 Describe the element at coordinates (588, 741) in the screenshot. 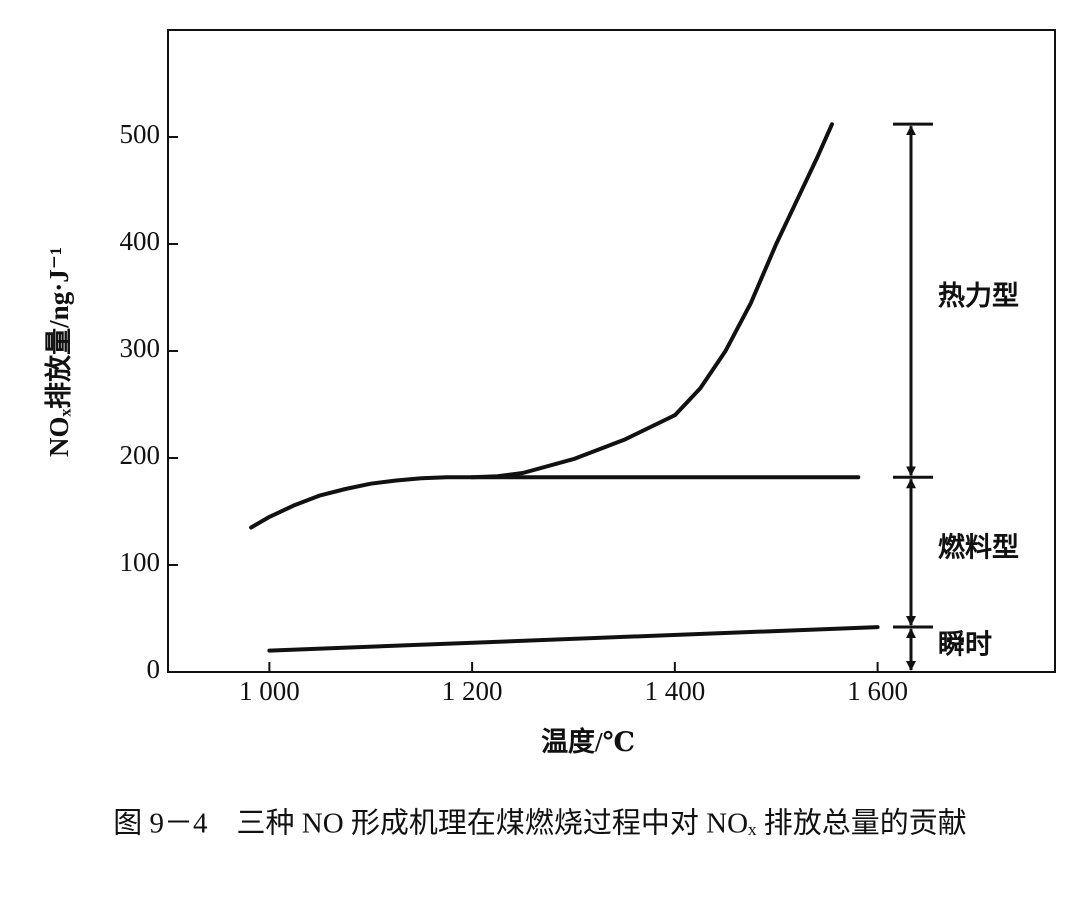

I see `x-axis-label: 温度/℃` at that location.